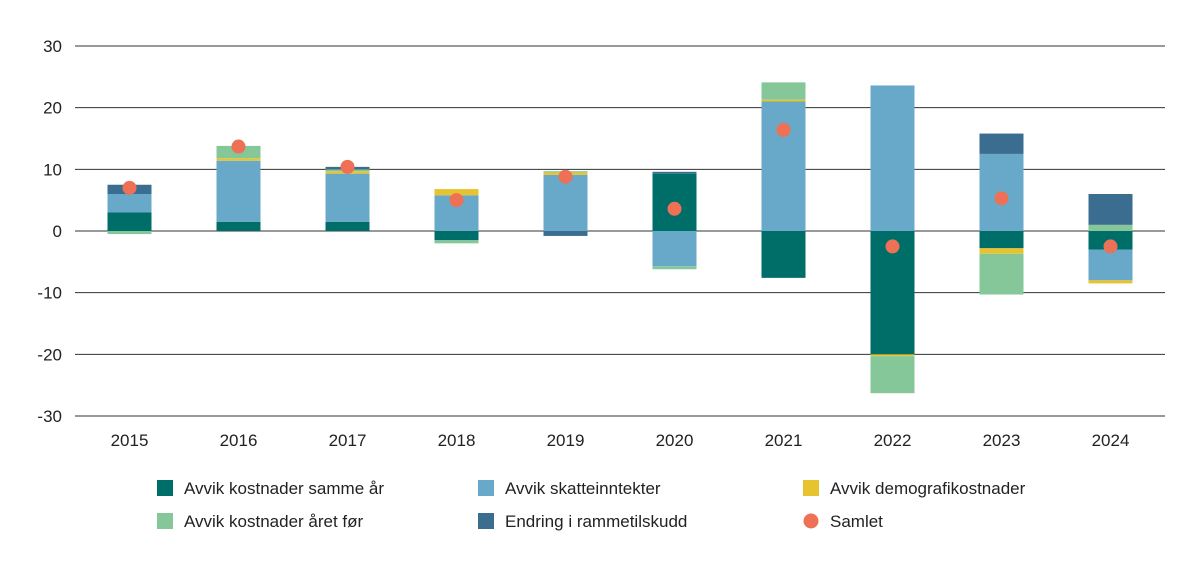 The image size is (1200, 569). I want to click on marker-samlet-2019, so click(565, 176).